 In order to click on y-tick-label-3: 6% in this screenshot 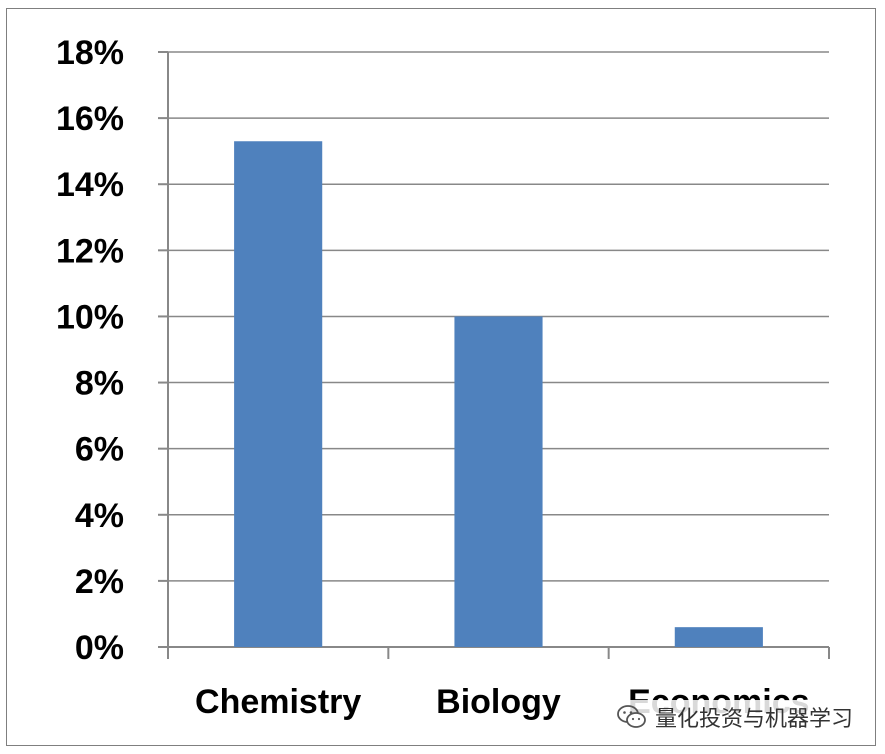, I will do `click(99, 450)`.